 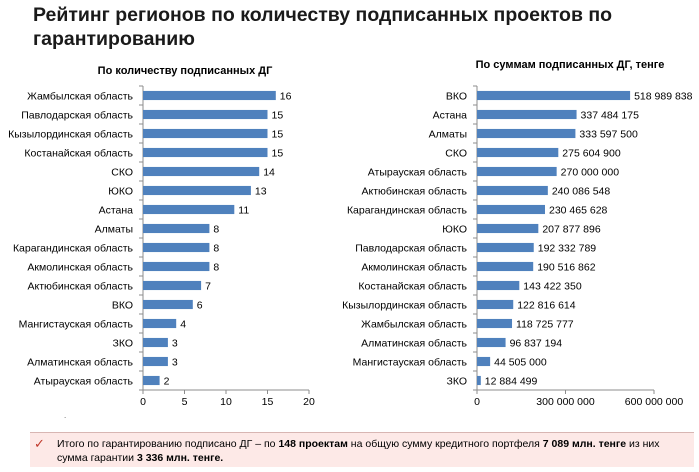 What do you see at coordinates (520, 362) in the screenshot?
I see `sum-value-label: 44 505 000` at bounding box center [520, 362].